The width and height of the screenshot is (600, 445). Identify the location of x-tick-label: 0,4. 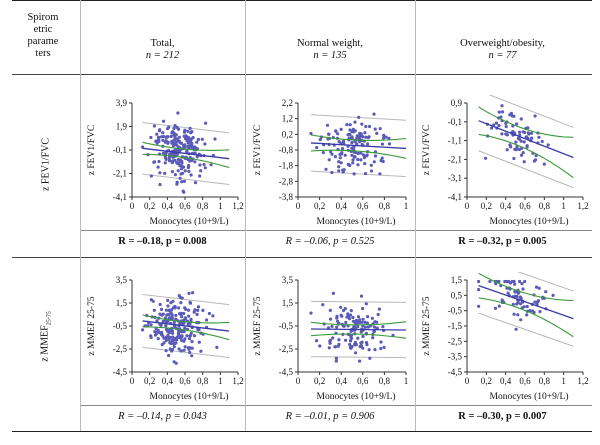
(168, 206).